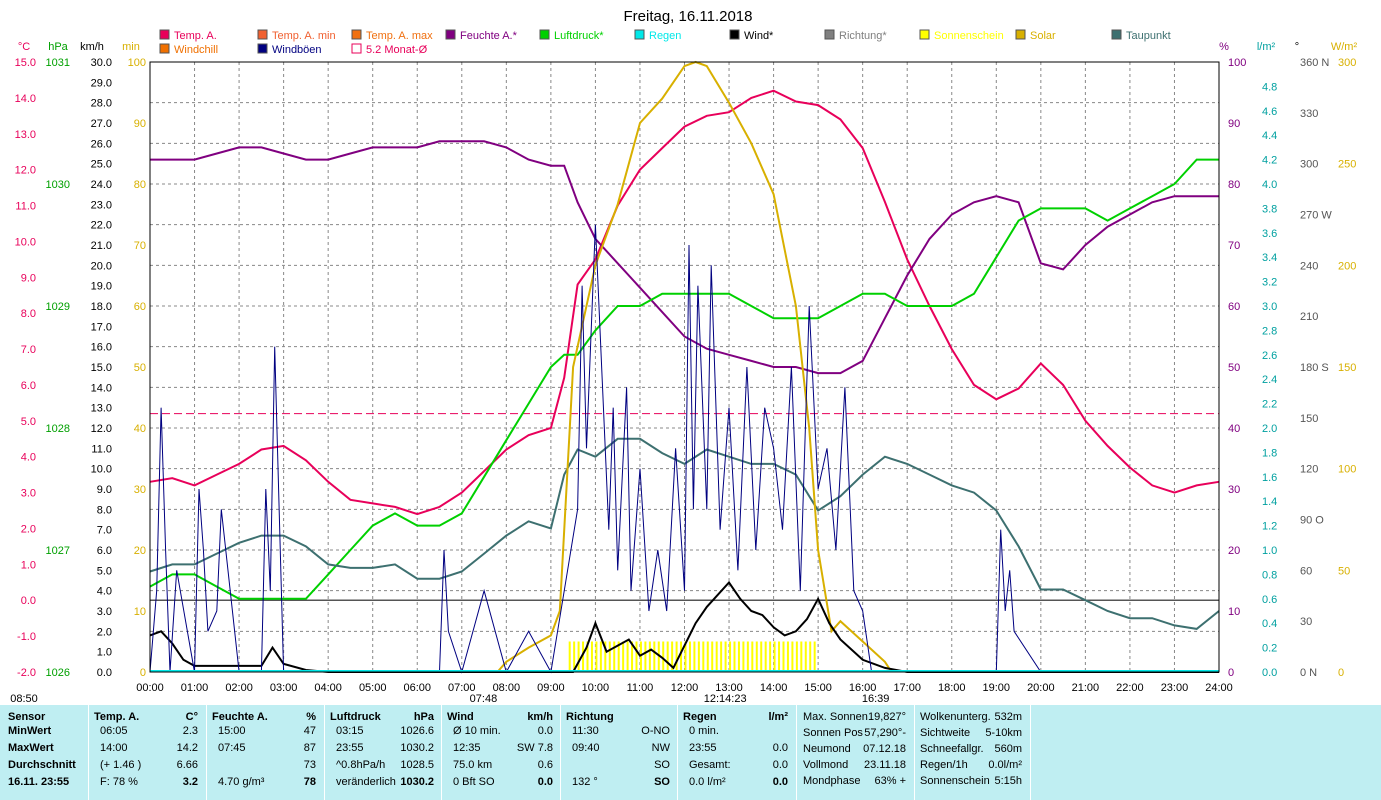 The image size is (1381, 800). I want to click on x-tick-label: 08:00, so click(507, 688).